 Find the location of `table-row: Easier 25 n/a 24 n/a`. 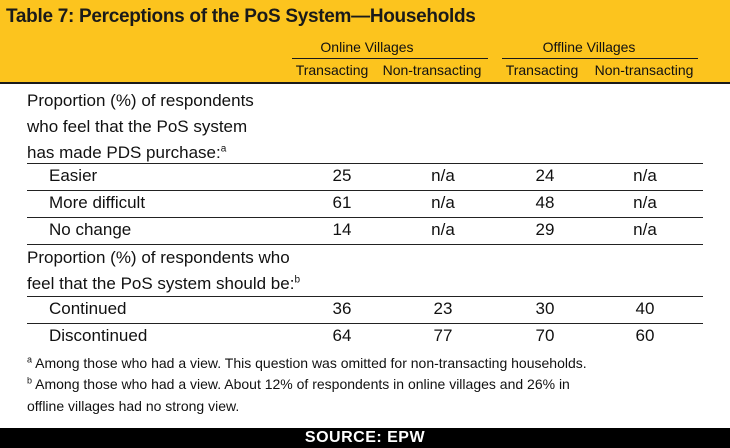

table-row: Easier 25 n/a 24 n/a is located at coordinates (365, 177).